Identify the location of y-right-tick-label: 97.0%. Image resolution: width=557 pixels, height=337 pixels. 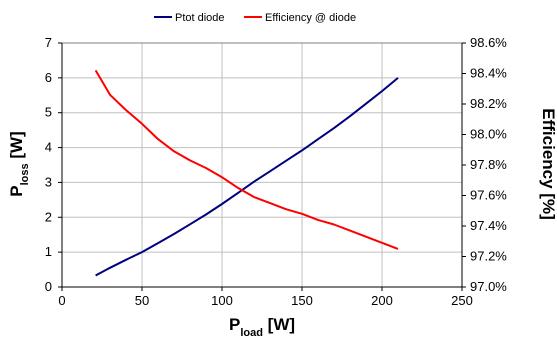
(488, 286).